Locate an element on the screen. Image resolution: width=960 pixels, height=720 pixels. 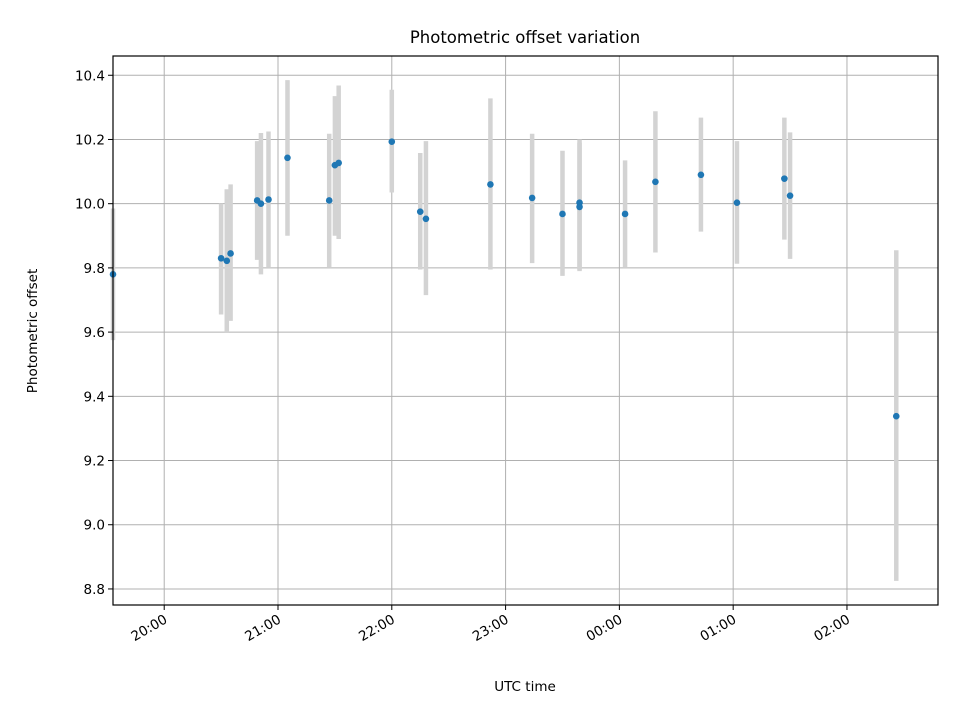
y-tick-label: 10.4 is located at coordinates (90, 76).